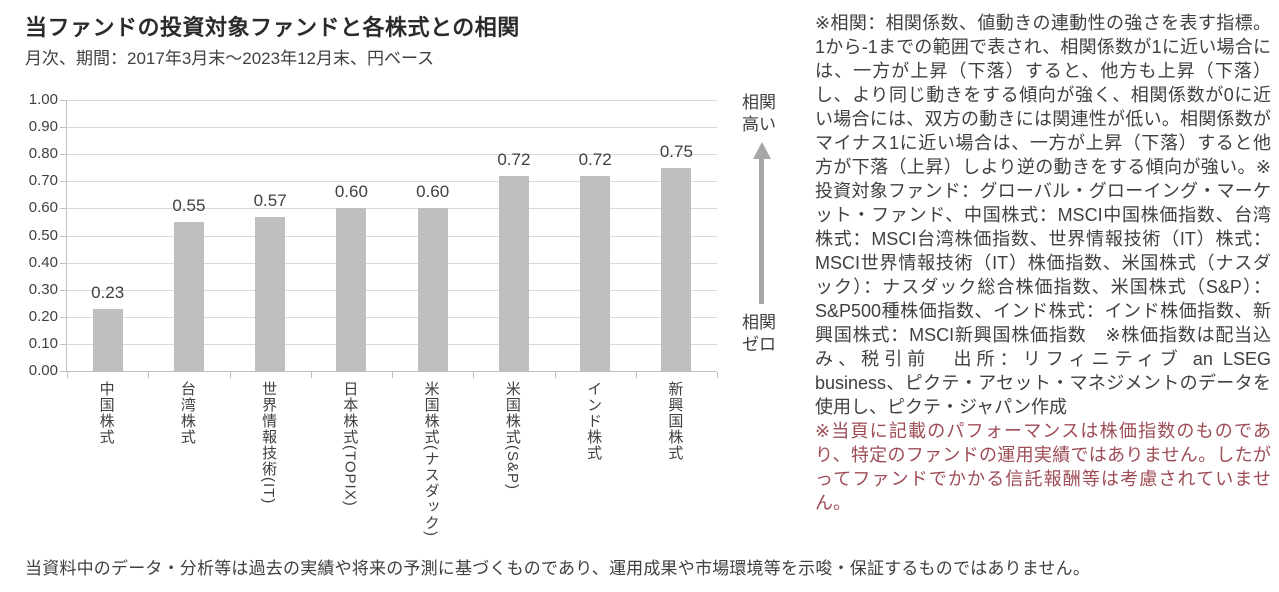 The width and height of the screenshot is (1279, 592). What do you see at coordinates (43, 370) in the screenshot?
I see `y-axis-label: 0.00` at bounding box center [43, 370].